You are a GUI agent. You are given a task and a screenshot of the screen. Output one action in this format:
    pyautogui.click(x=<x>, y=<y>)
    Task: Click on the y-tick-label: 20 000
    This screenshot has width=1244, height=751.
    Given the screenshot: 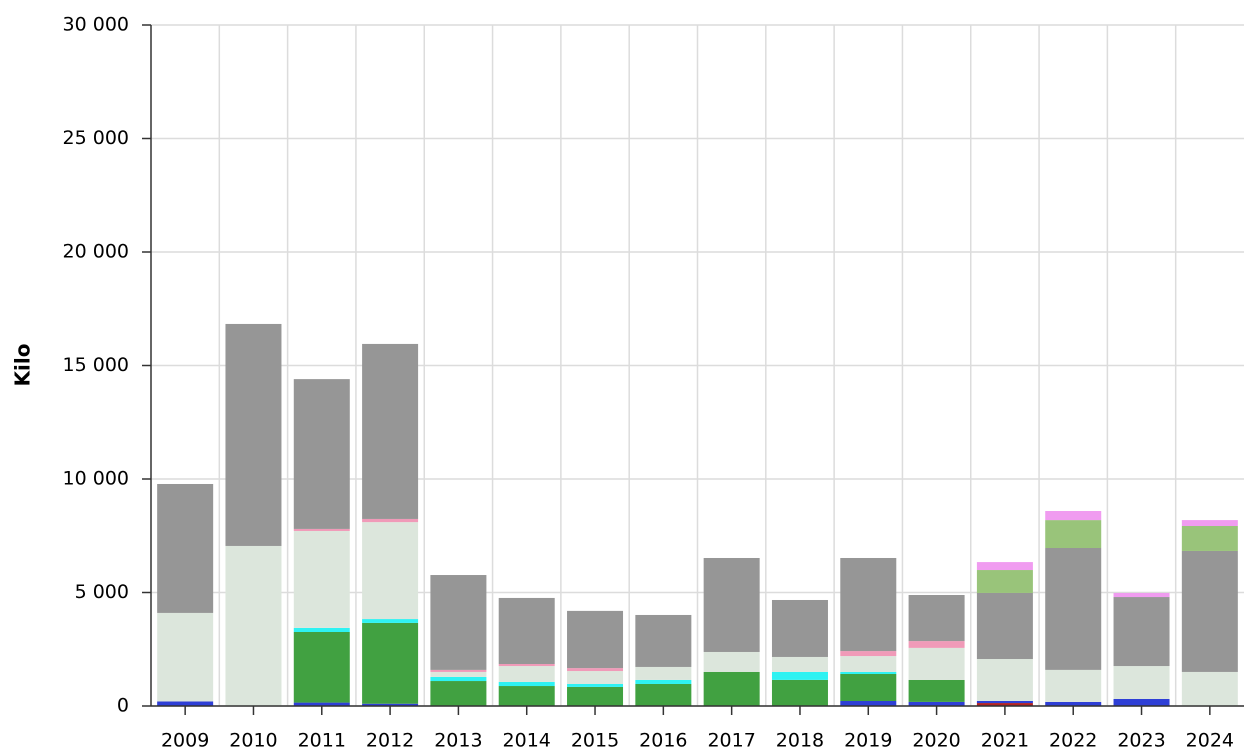 What is the action you would take?
    pyautogui.click(x=96, y=252)
    